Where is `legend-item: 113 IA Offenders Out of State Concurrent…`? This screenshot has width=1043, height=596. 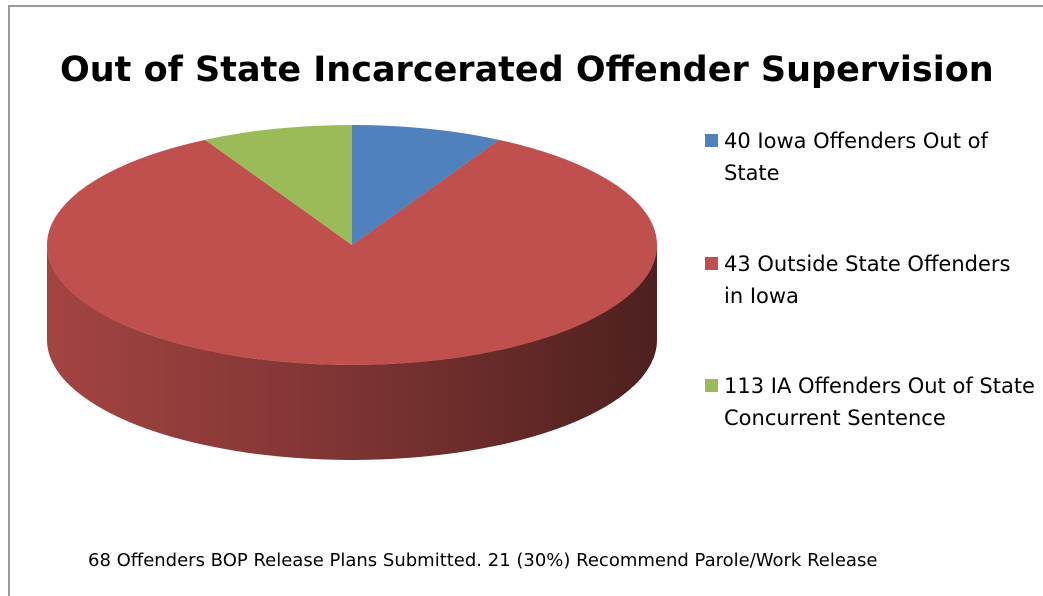 legend-item: 113 IA Offenders Out of State Concurrent… is located at coordinates (870, 402).